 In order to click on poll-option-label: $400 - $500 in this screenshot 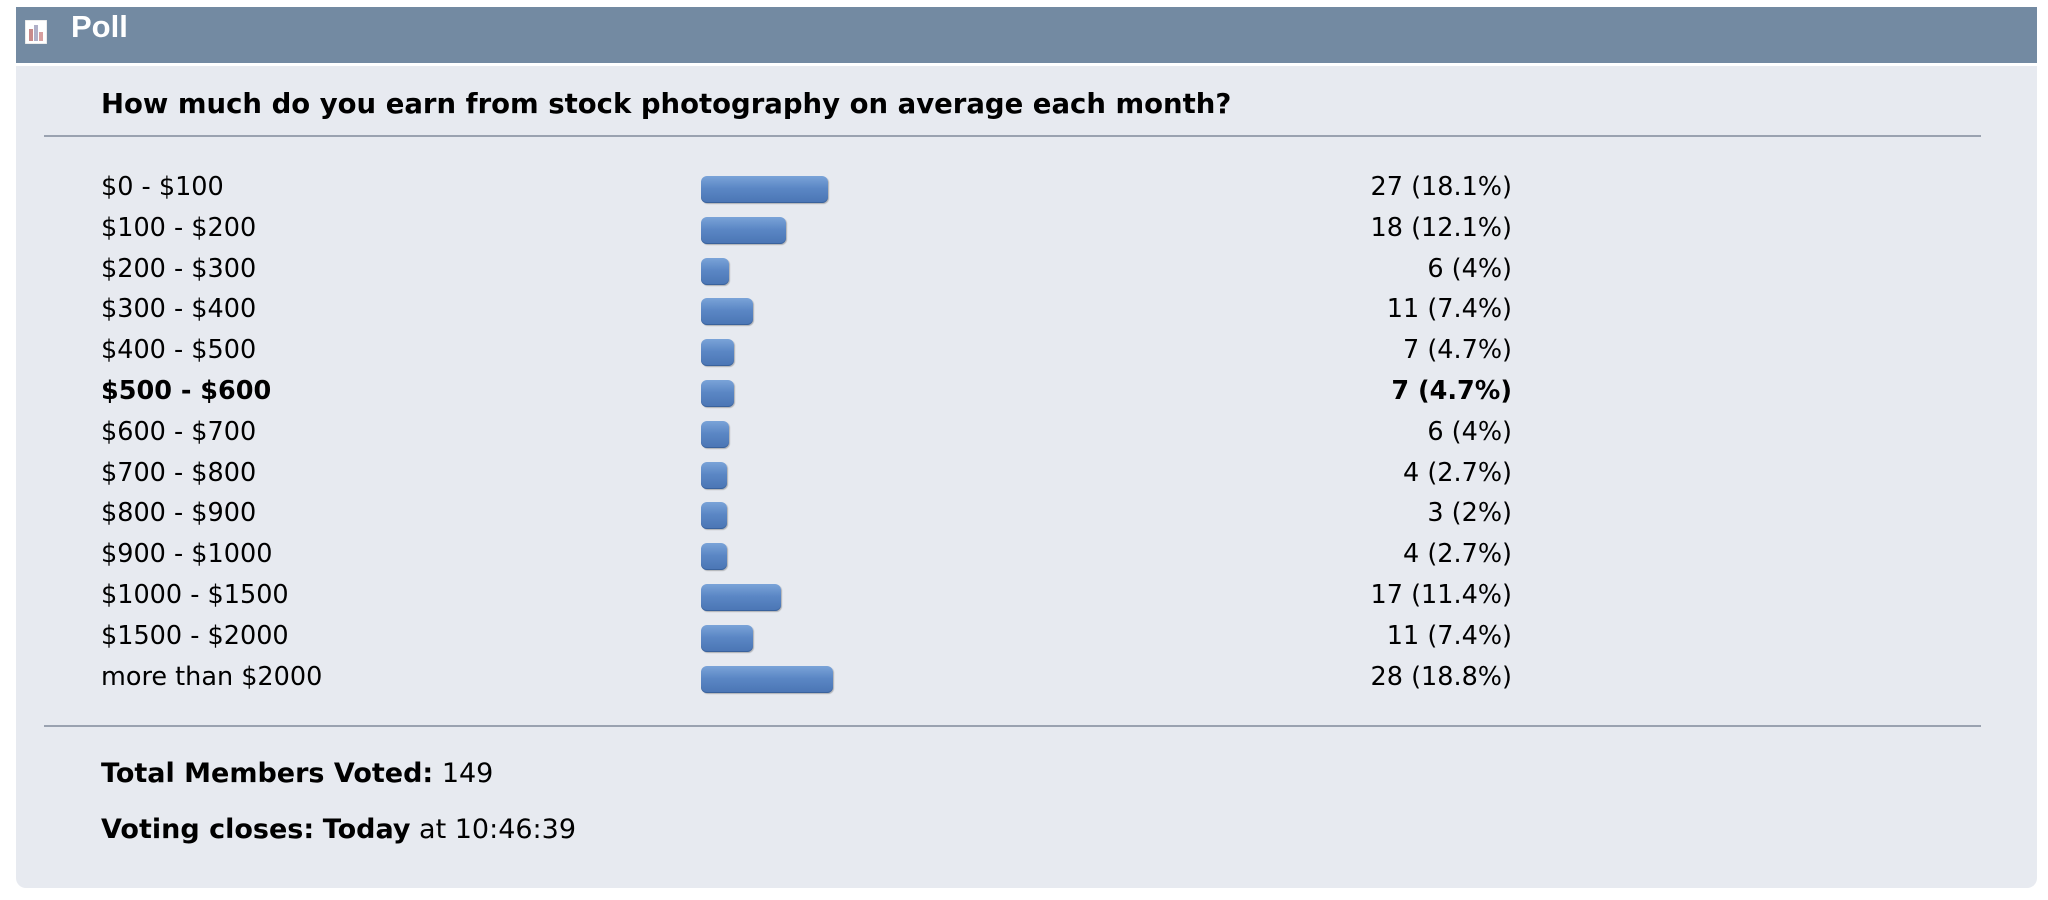, I will do `click(179, 350)`.